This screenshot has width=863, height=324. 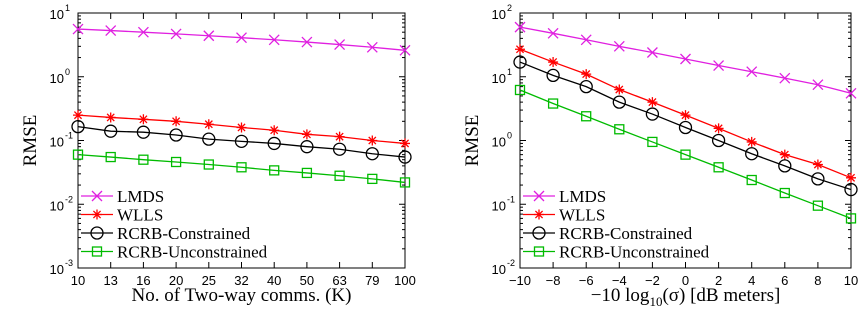 What do you see at coordinates (817, 280) in the screenshot?
I see `x-tick-label: 8` at bounding box center [817, 280].